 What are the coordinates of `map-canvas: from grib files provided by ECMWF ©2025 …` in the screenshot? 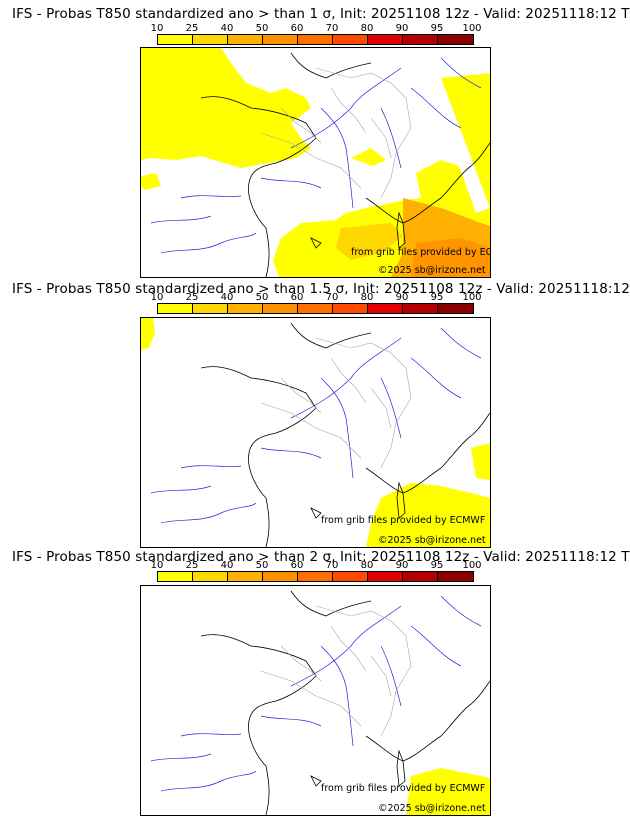 It's located at (320, 702).